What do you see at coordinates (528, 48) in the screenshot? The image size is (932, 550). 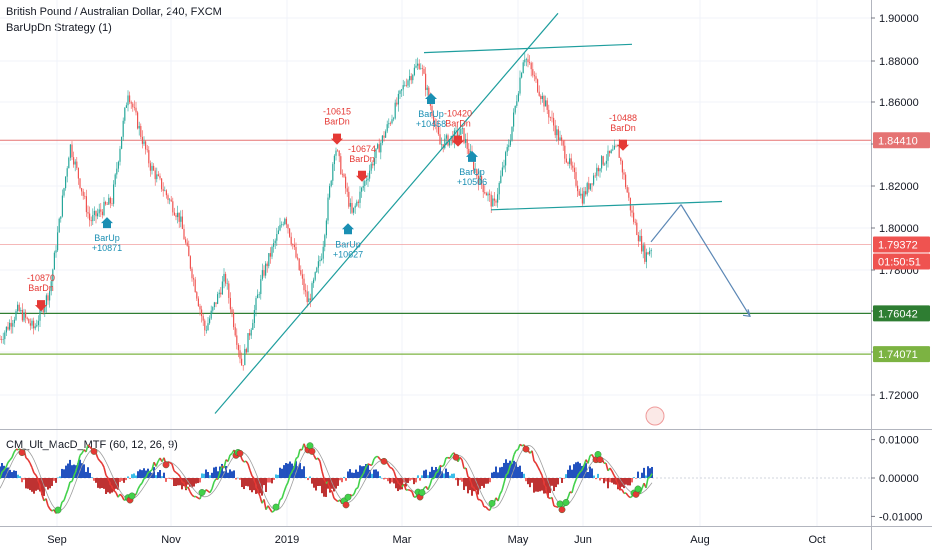 I see `trendline-trend` at bounding box center [528, 48].